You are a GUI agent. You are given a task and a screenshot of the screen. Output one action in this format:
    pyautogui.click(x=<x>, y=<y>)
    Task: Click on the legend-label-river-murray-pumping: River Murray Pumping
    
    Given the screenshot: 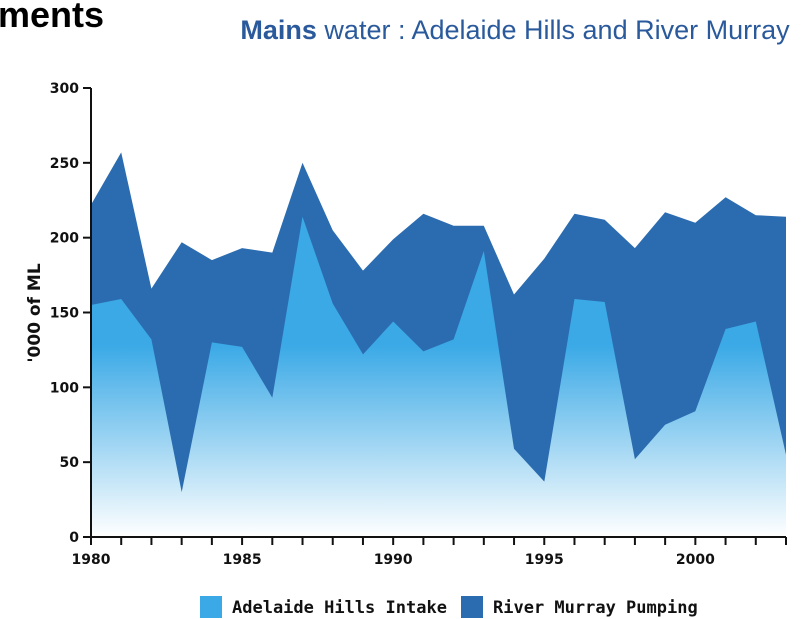 What is the action you would take?
    pyautogui.click(x=595, y=608)
    